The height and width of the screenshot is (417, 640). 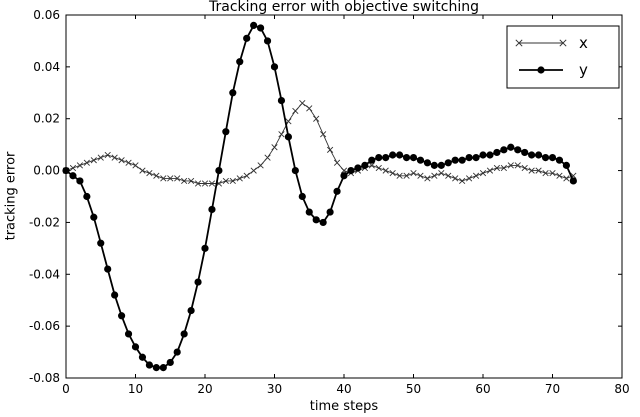 What do you see at coordinates (344, 406) in the screenshot?
I see `x-axis-label: time steps` at bounding box center [344, 406].